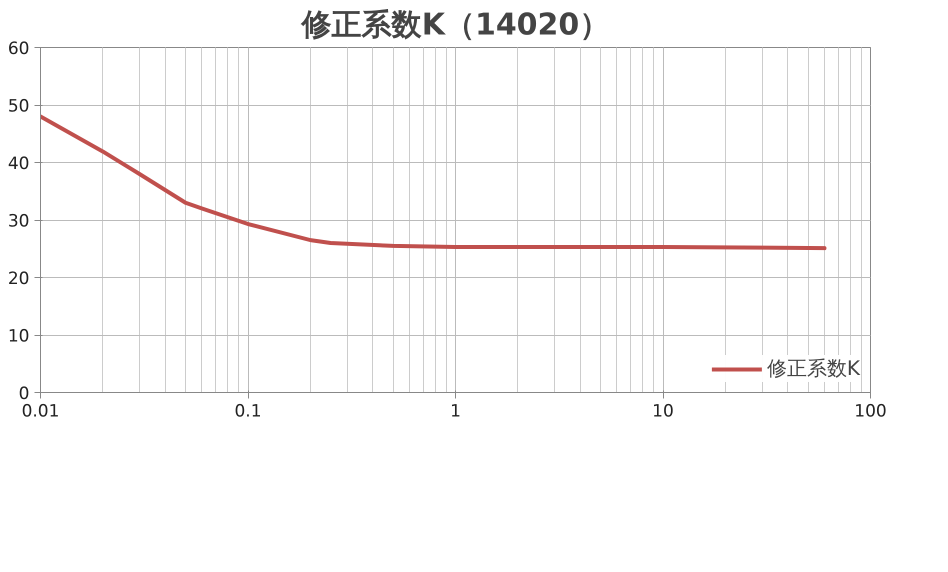  Describe the element at coordinates (870, 412) in the screenshot. I see `x-tick-label: 100` at that location.